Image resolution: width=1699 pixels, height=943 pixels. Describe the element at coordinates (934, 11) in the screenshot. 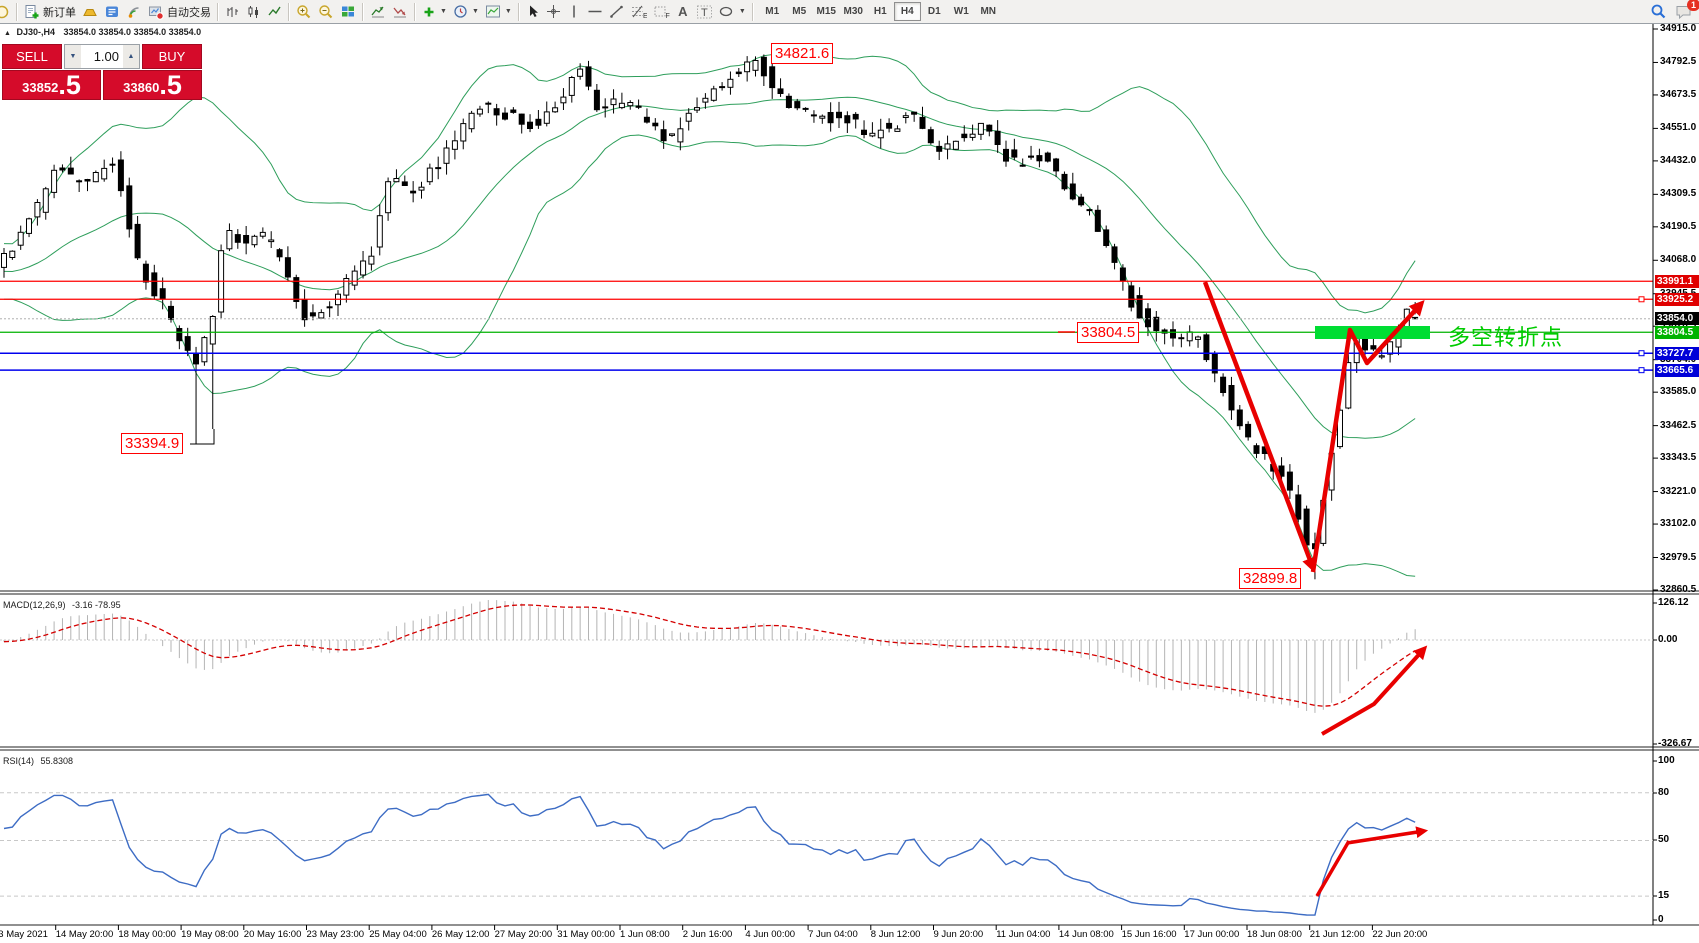

I see `timeframe-D1: D1` at that location.